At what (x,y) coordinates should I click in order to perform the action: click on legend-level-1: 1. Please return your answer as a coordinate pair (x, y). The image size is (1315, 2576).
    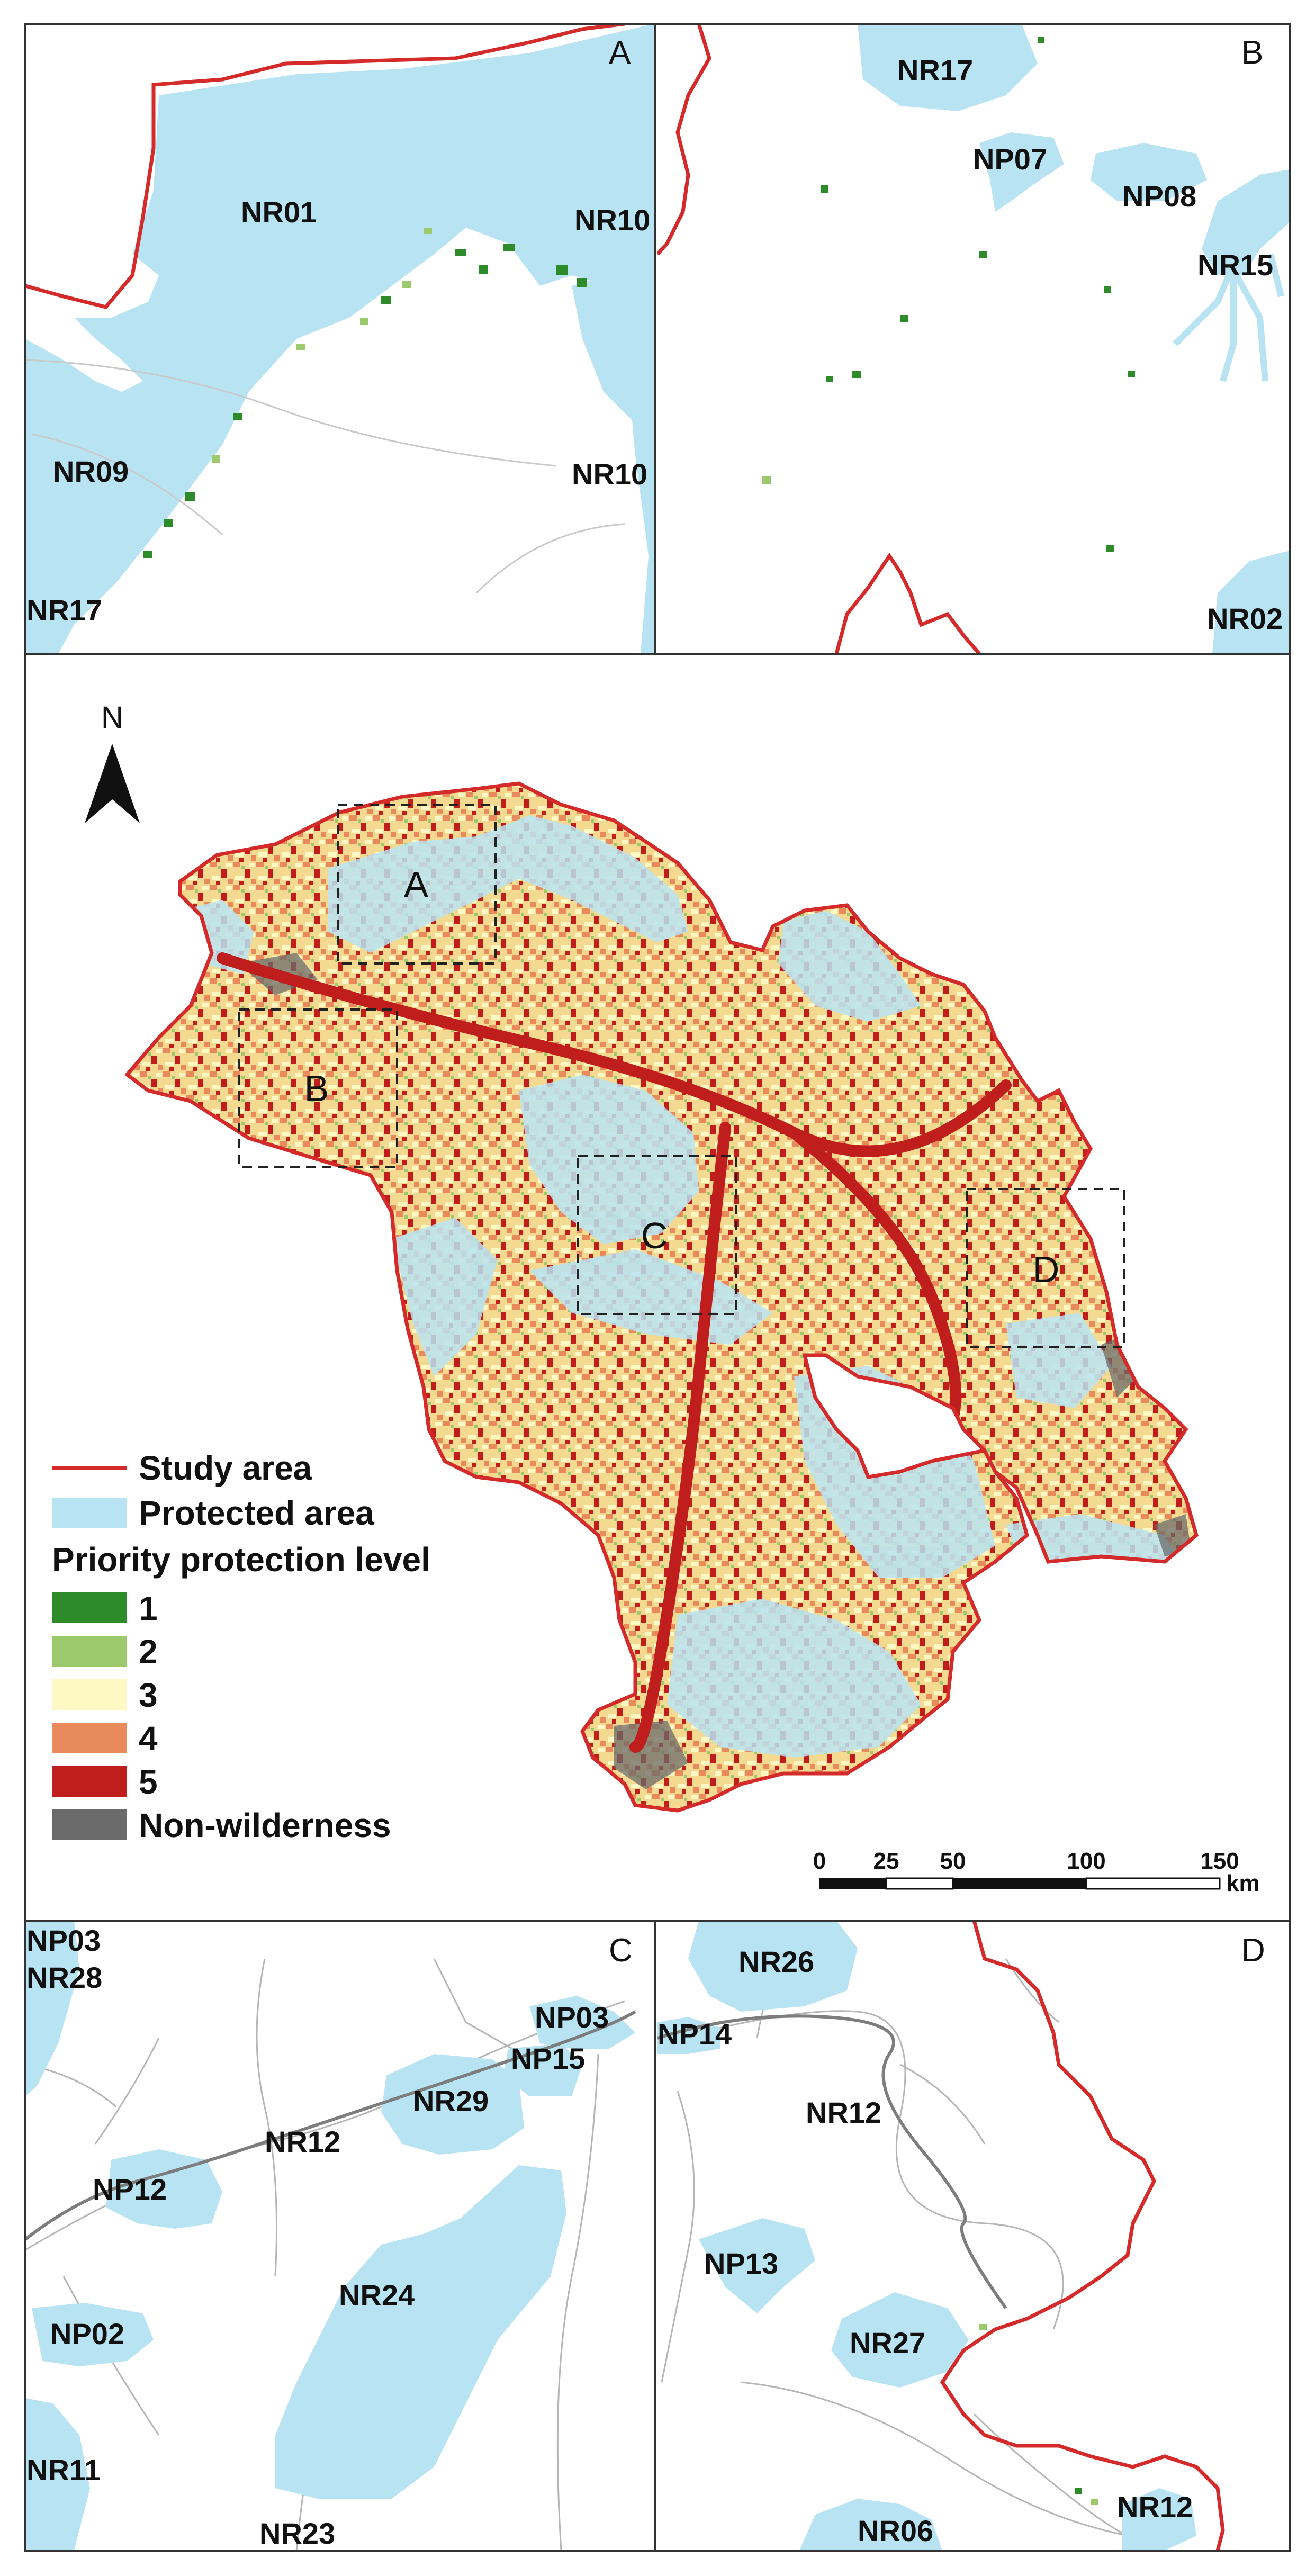
    Looking at the image, I should click on (148, 1608).